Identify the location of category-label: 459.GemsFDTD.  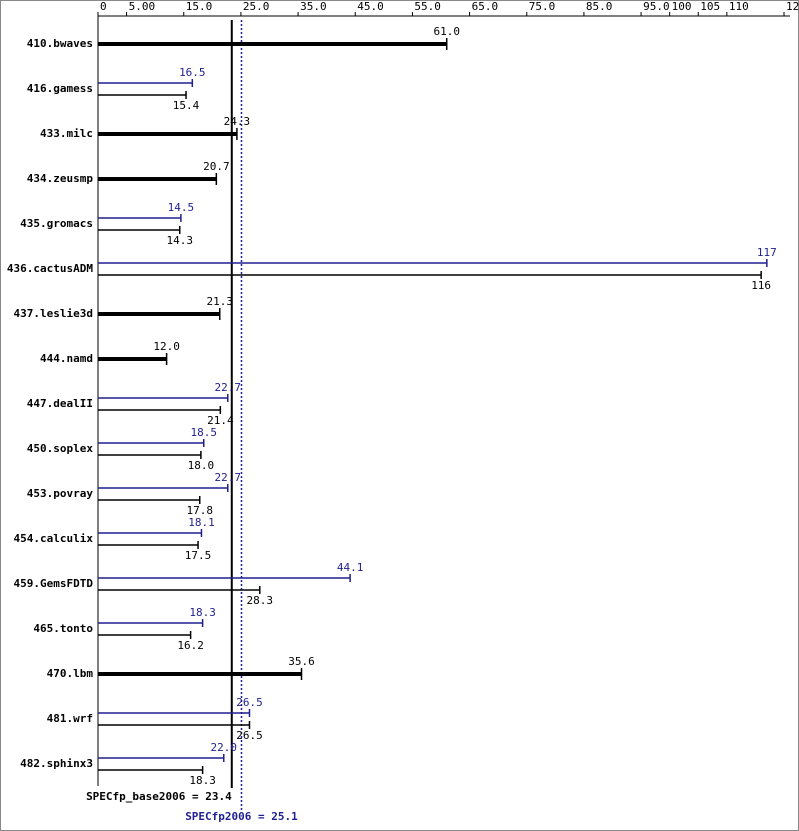
(54, 583).